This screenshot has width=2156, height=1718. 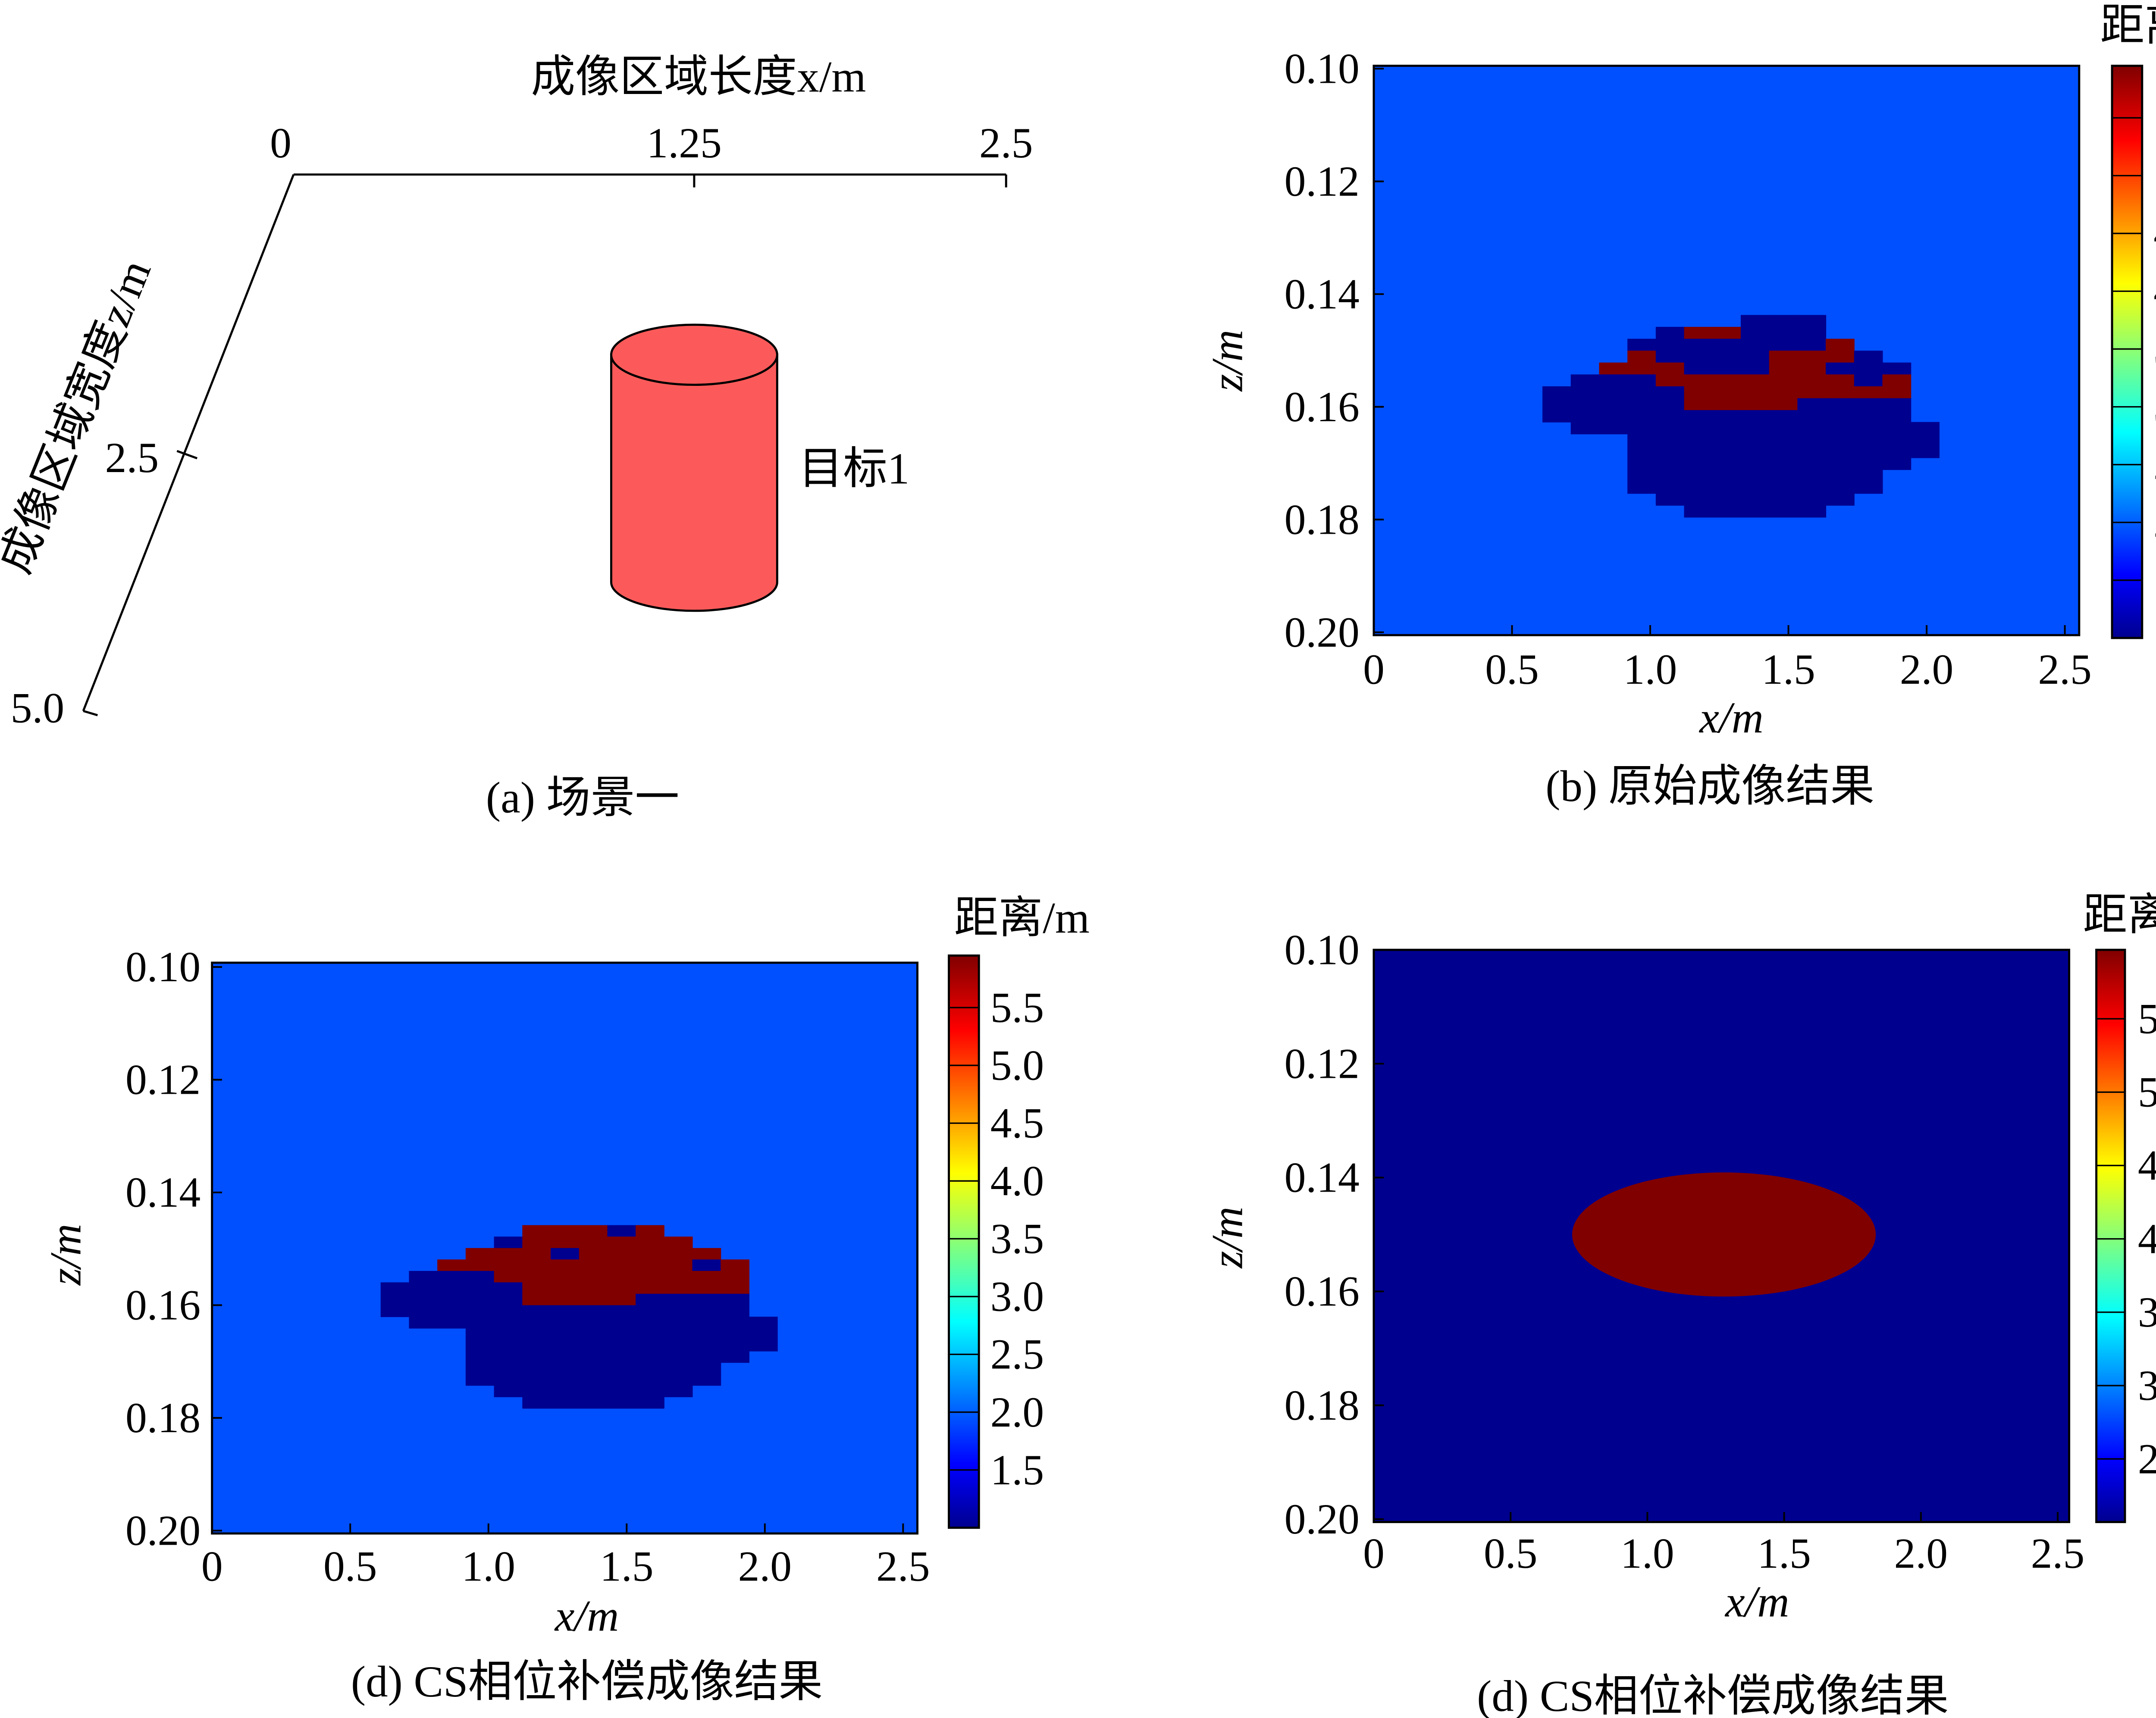 What do you see at coordinates (1510, 1553) in the screenshot?
I see `x-tick-label: 0.5` at bounding box center [1510, 1553].